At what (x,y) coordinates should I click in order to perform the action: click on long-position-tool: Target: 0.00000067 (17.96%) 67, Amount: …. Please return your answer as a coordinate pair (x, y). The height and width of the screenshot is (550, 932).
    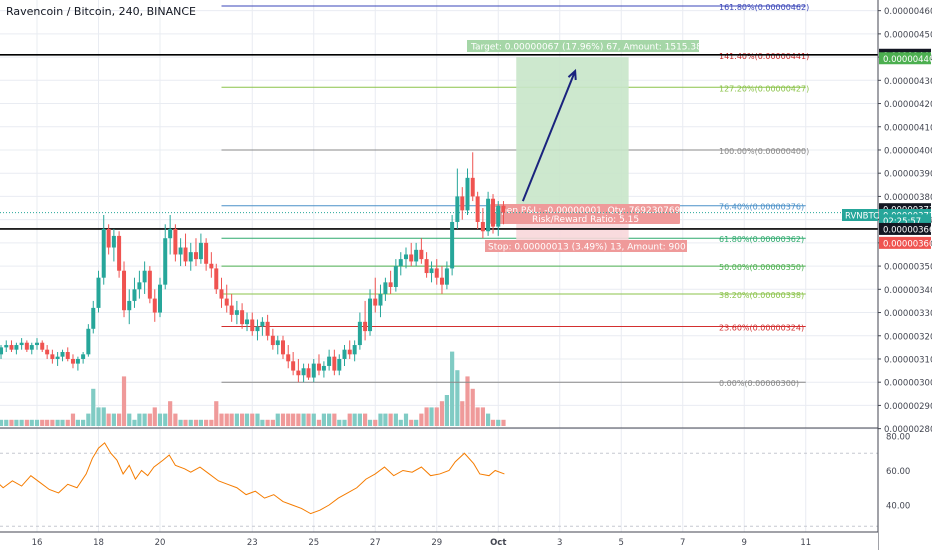
    Looking at the image, I should click on (584, 146).